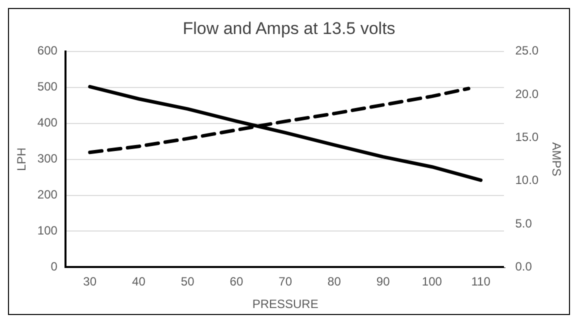 This screenshot has height=325, width=580. Describe the element at coordinates (527, 51) in the screenshot. I see `y2-tick-label: 25.0` at that location.